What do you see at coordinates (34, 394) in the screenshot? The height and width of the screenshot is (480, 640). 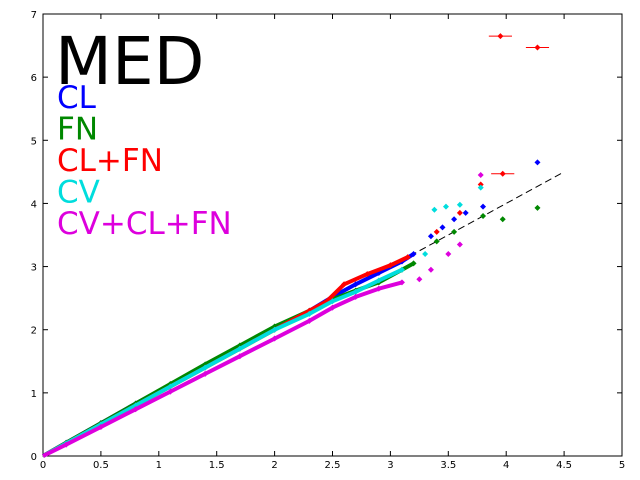 I see `y-tick-label: 1` at bounding box center [34, 394].